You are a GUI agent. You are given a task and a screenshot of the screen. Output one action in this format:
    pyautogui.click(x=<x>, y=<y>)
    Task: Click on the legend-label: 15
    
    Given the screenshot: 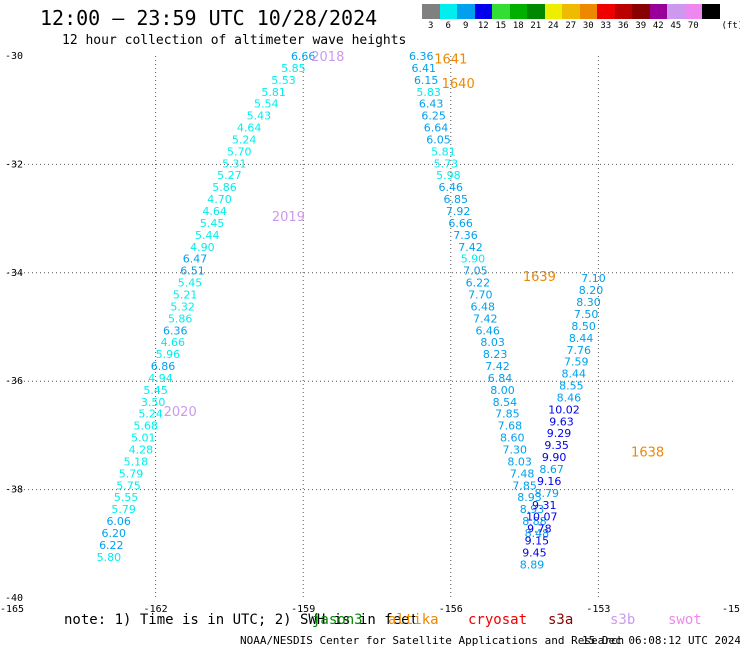 What is the action you would take?
    pyautogui.click(x=501, y=26)
    